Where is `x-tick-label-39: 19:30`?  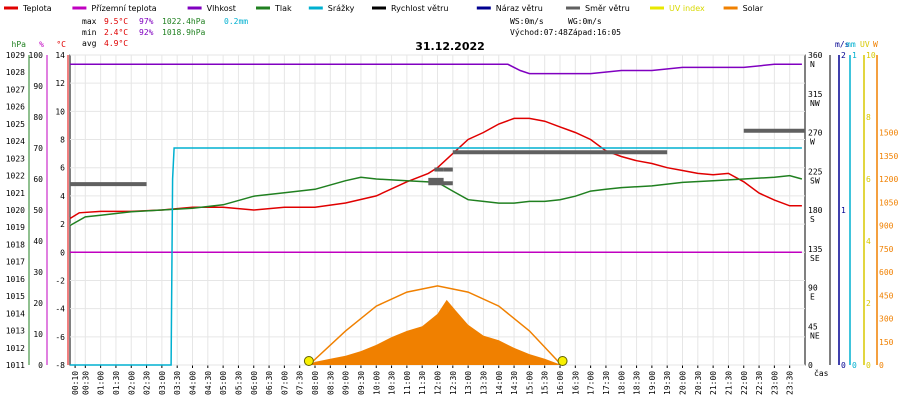
x-tick-label-39: 19:30 is located at coordinates (667, 383).